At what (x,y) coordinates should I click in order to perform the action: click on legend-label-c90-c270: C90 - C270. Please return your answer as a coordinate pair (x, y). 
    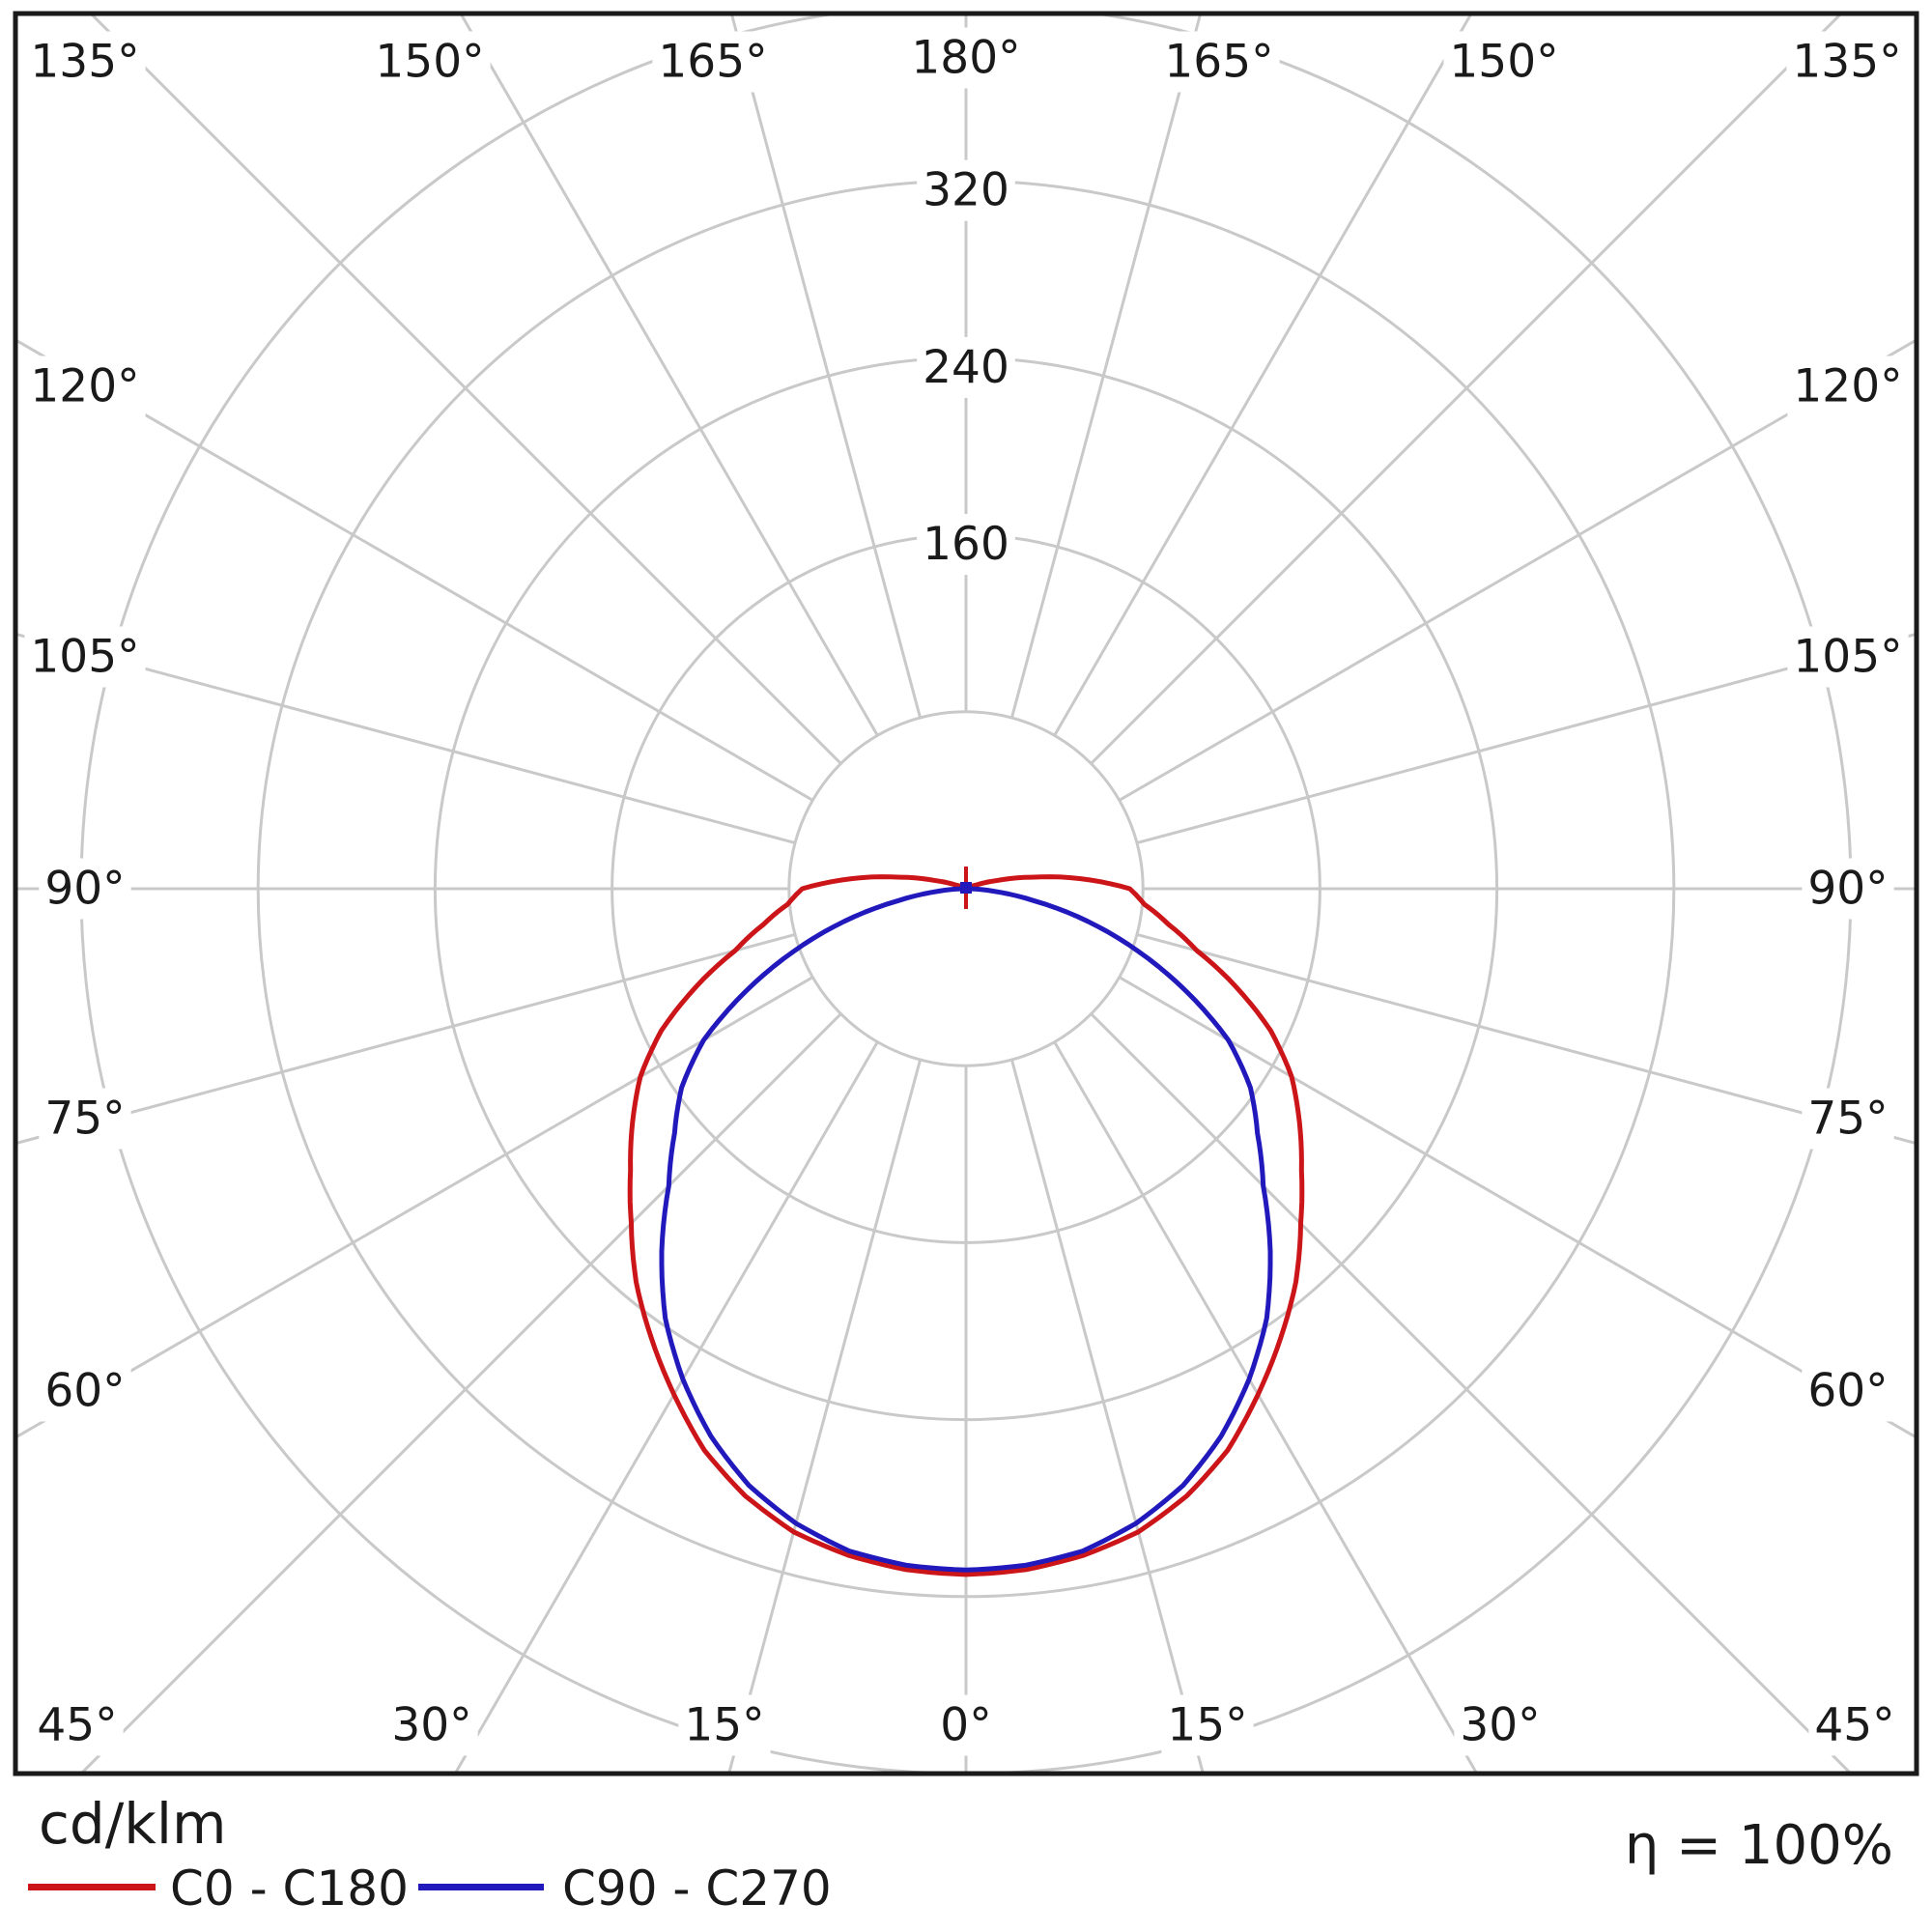
    Looking at the image, I should click on (697, 1889).